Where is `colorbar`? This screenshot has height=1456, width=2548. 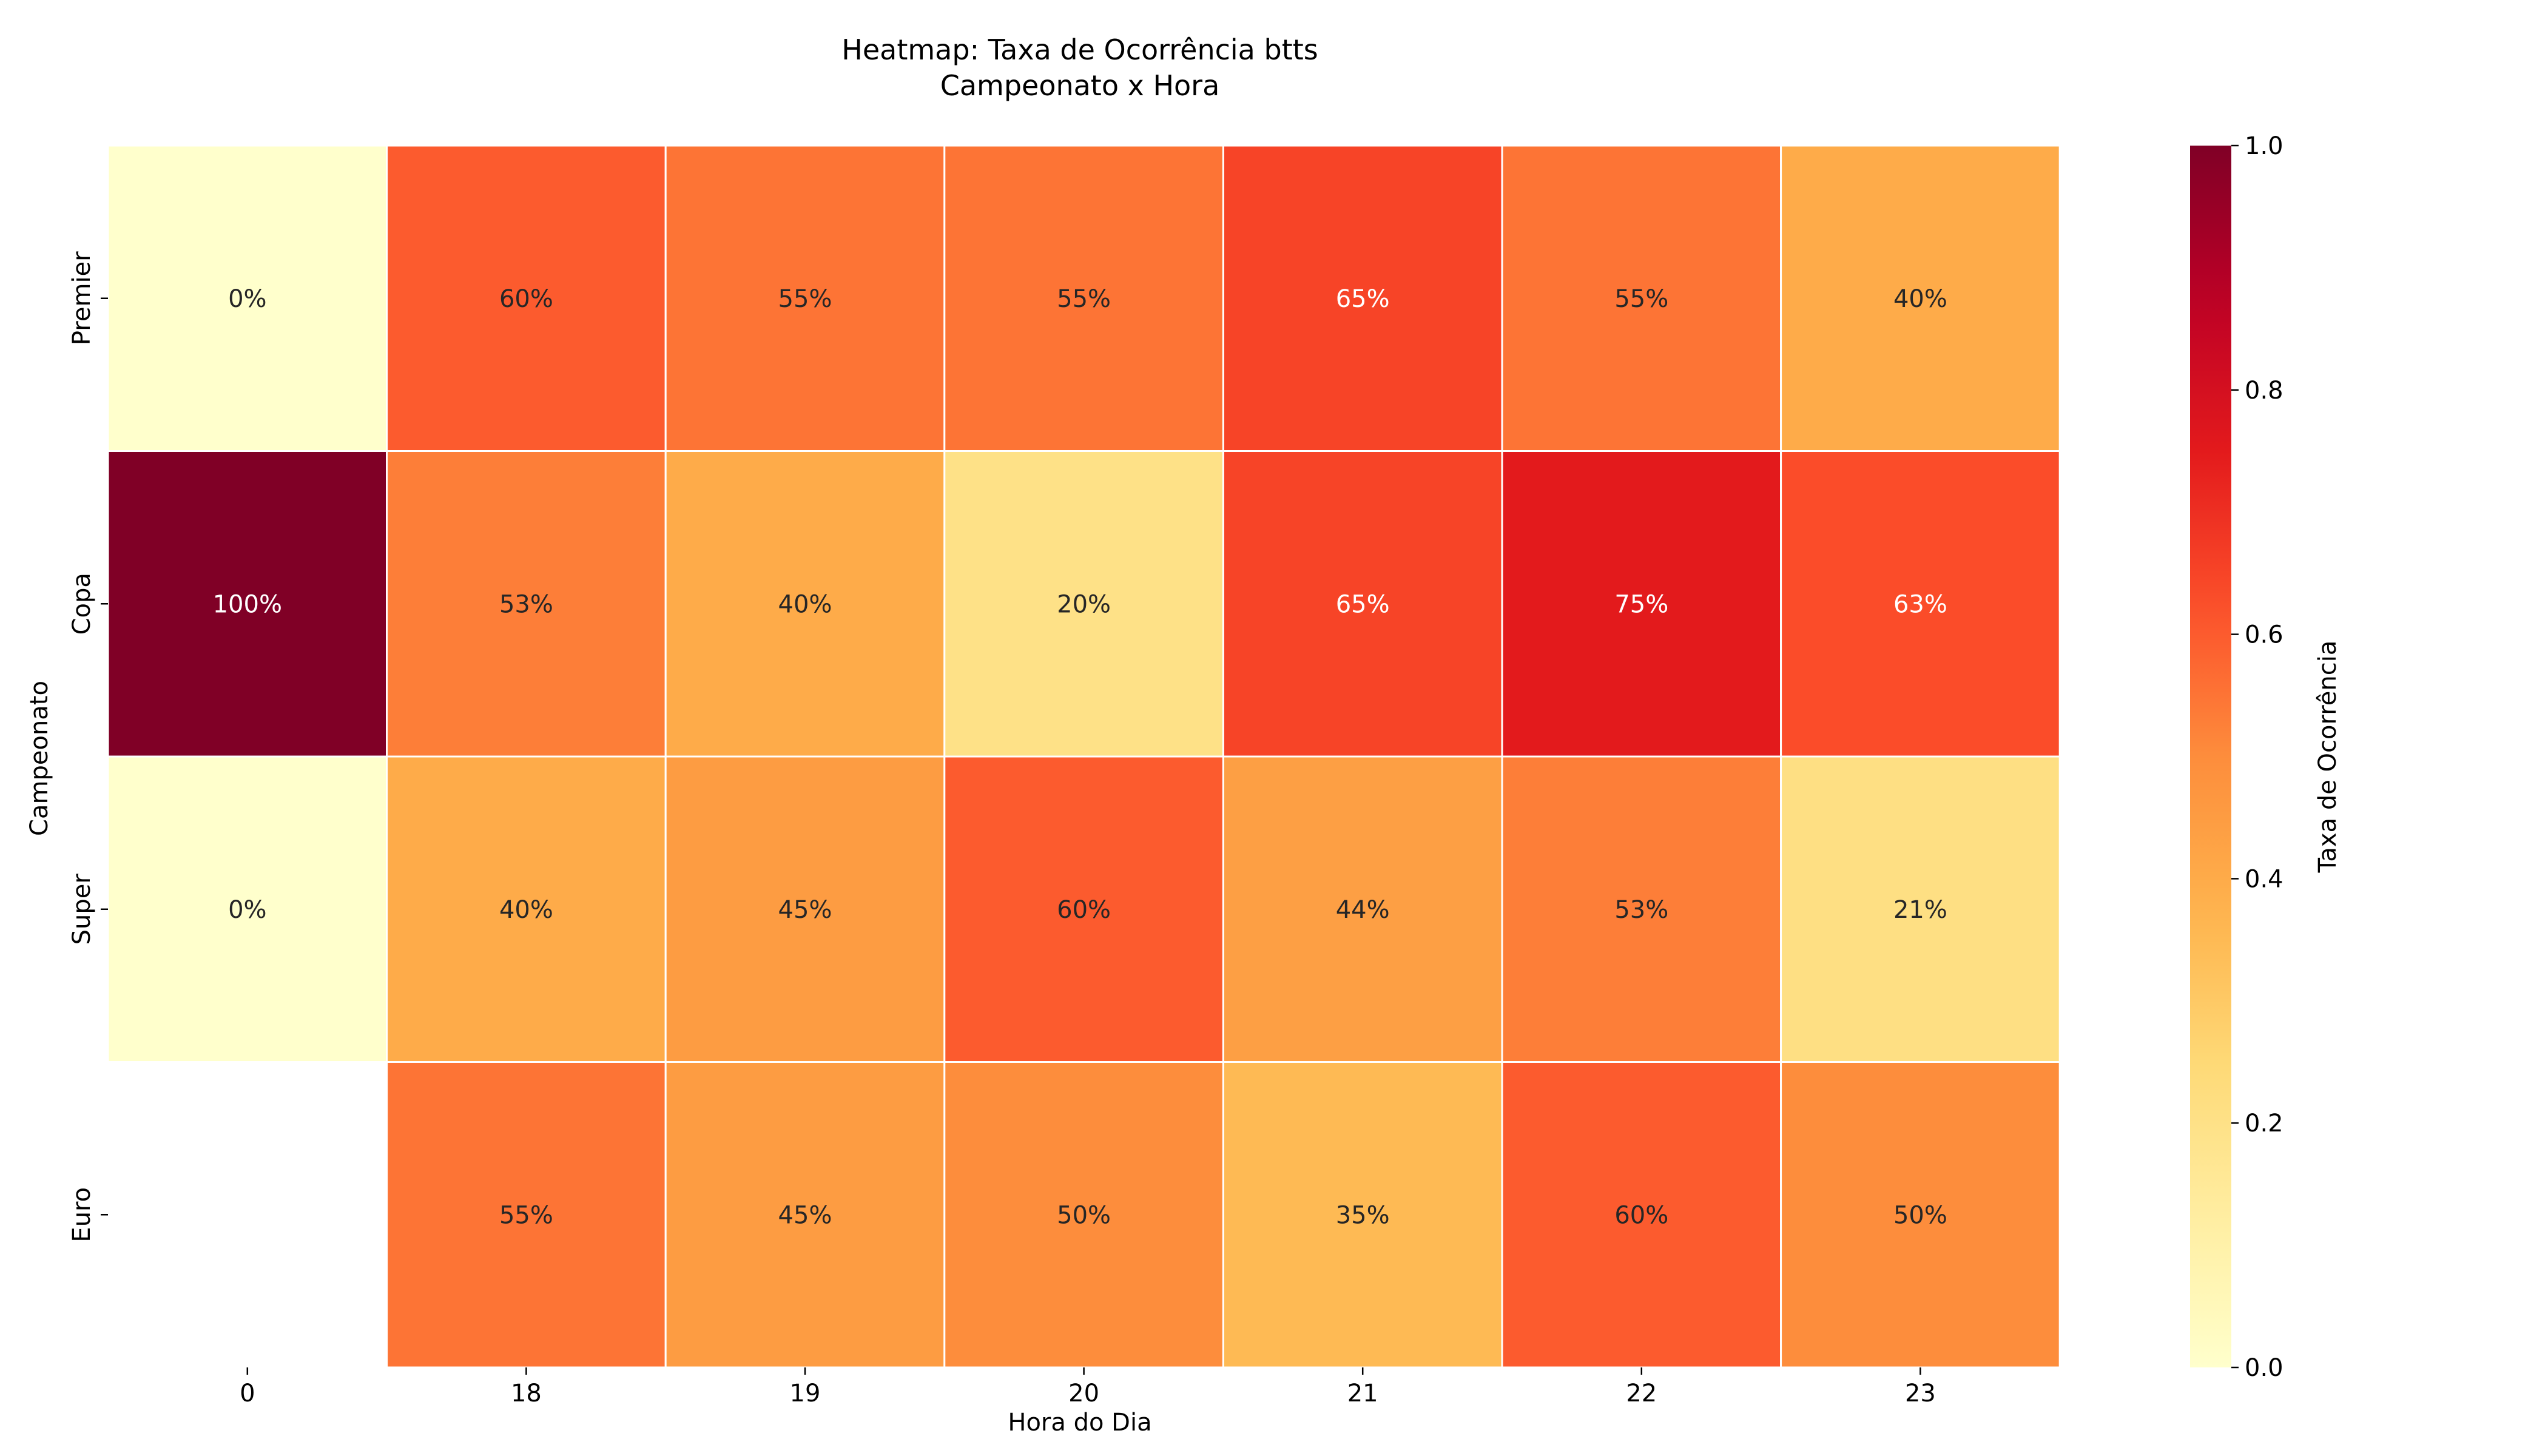
colorbar is located at coordinates (2210, 756).